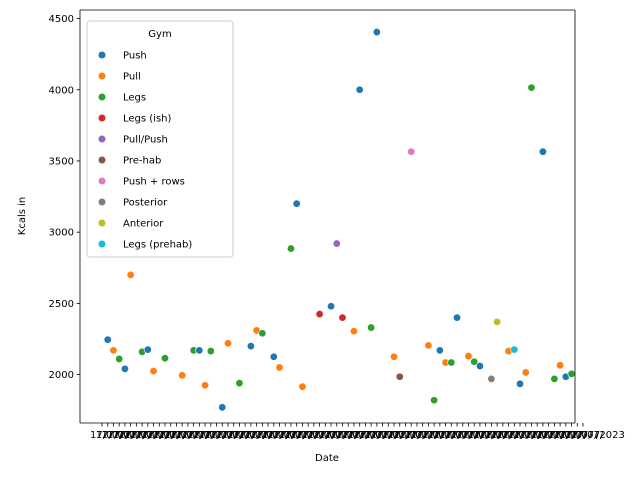  I want to click on y-tick-label: 2500, so click(61, 304).